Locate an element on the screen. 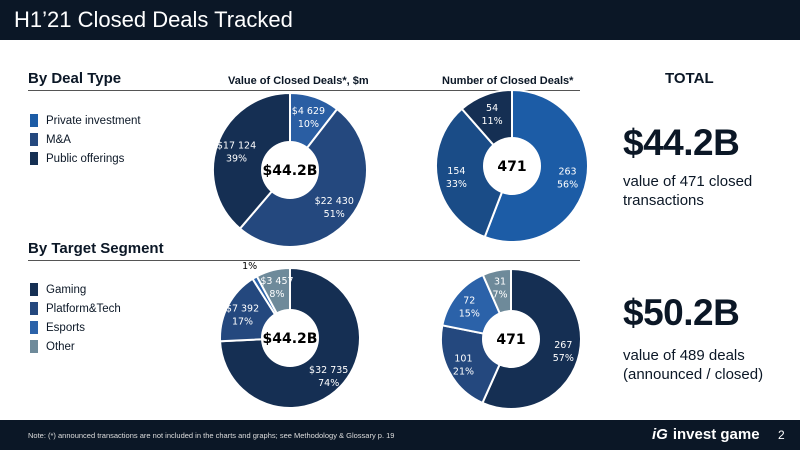 The height and width of the screenshot is (450, 800). total-value-2: $50.2B is located at coordinates (681, 312).